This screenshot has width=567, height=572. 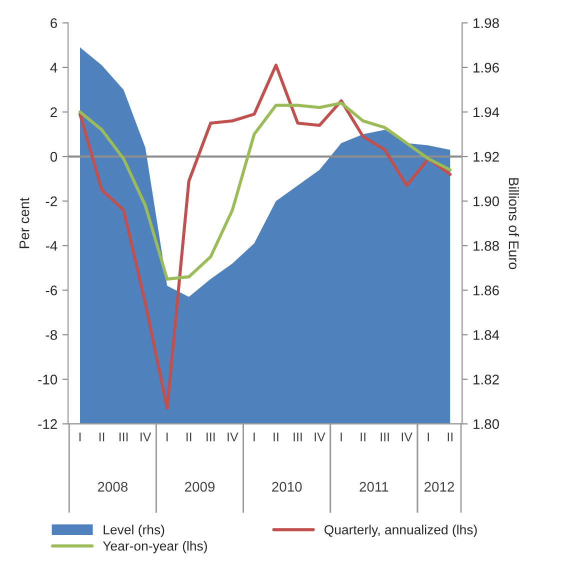 I want to click on y-tick-label: 2, so click(x=53, y=112).